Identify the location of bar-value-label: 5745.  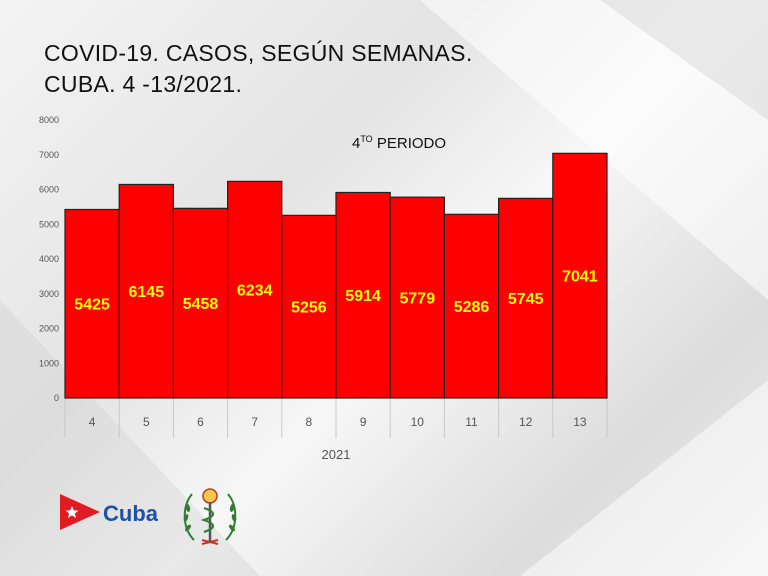
(526, 299).